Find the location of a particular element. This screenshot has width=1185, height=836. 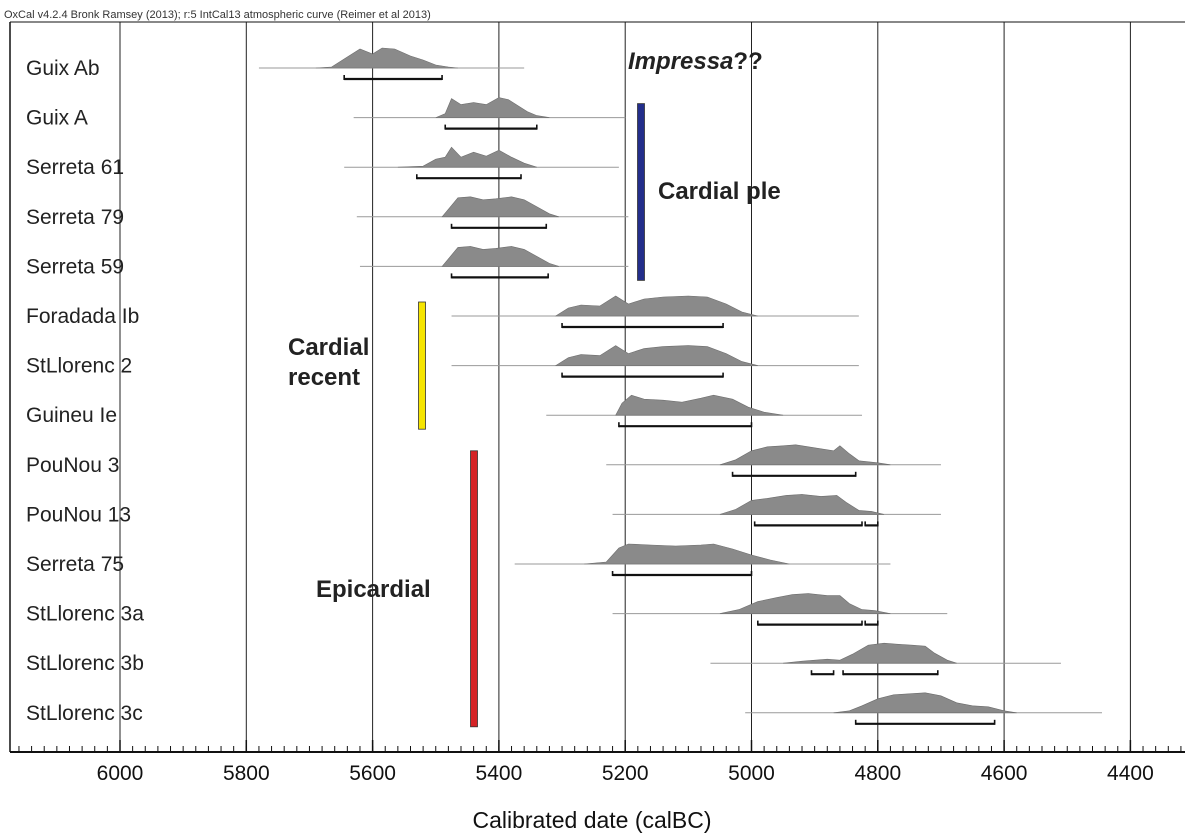

sample-label: PouNou 13 is located at coordinates (78, 514).